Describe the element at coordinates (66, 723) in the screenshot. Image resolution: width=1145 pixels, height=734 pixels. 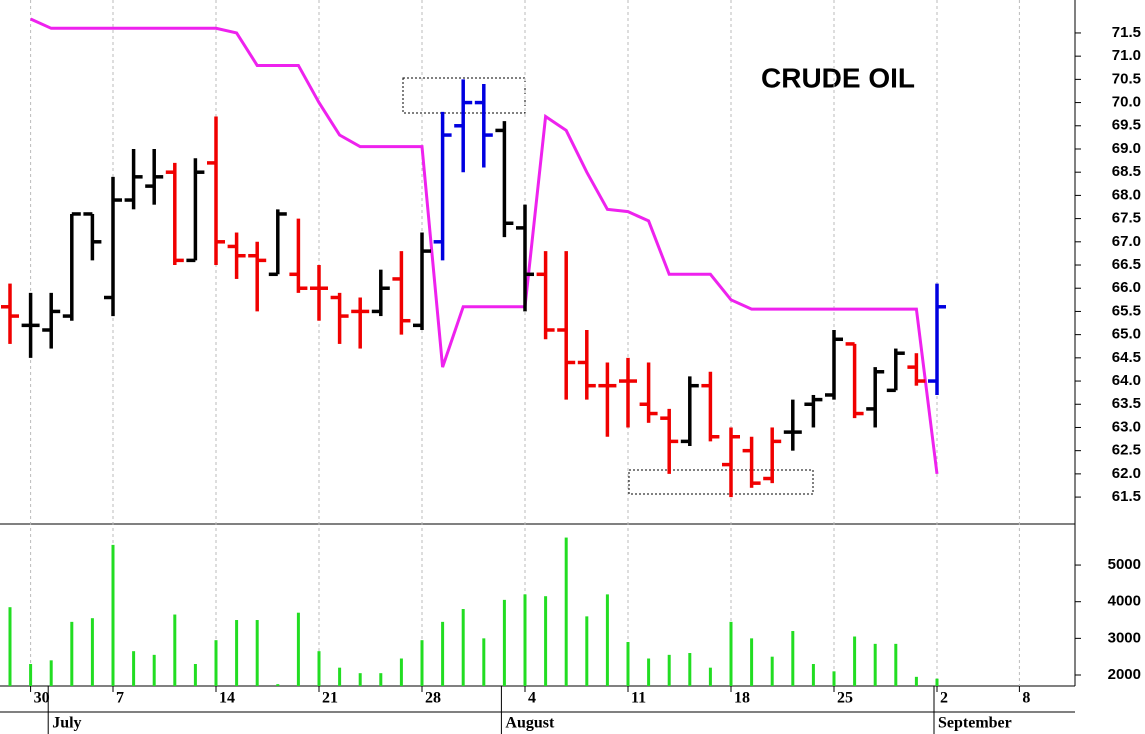
I see `month-label: July` at that location.